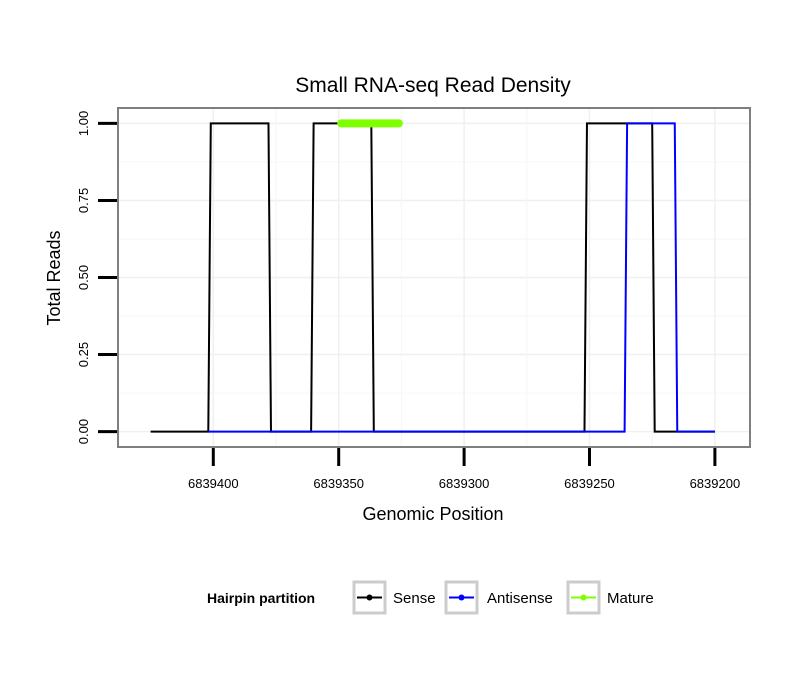 The height and width of the screenshot is (690, 810). I want to click on x-axis-title: Genomic Position, so click(432, 514).